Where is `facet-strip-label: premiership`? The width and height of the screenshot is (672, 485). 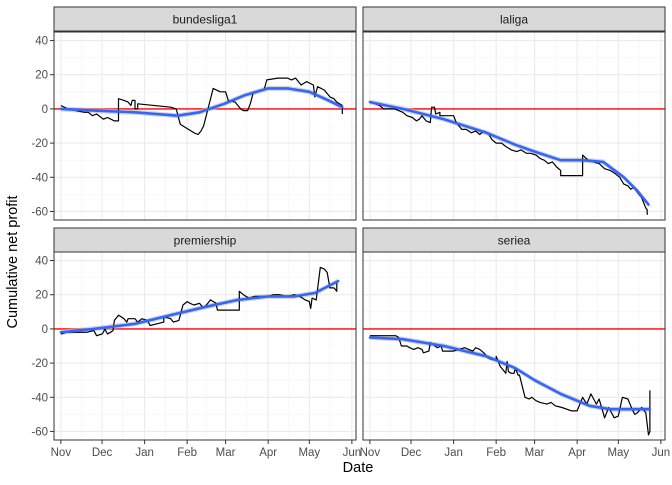
facet-strip-label: premiership is located at coordinates (205, 241).